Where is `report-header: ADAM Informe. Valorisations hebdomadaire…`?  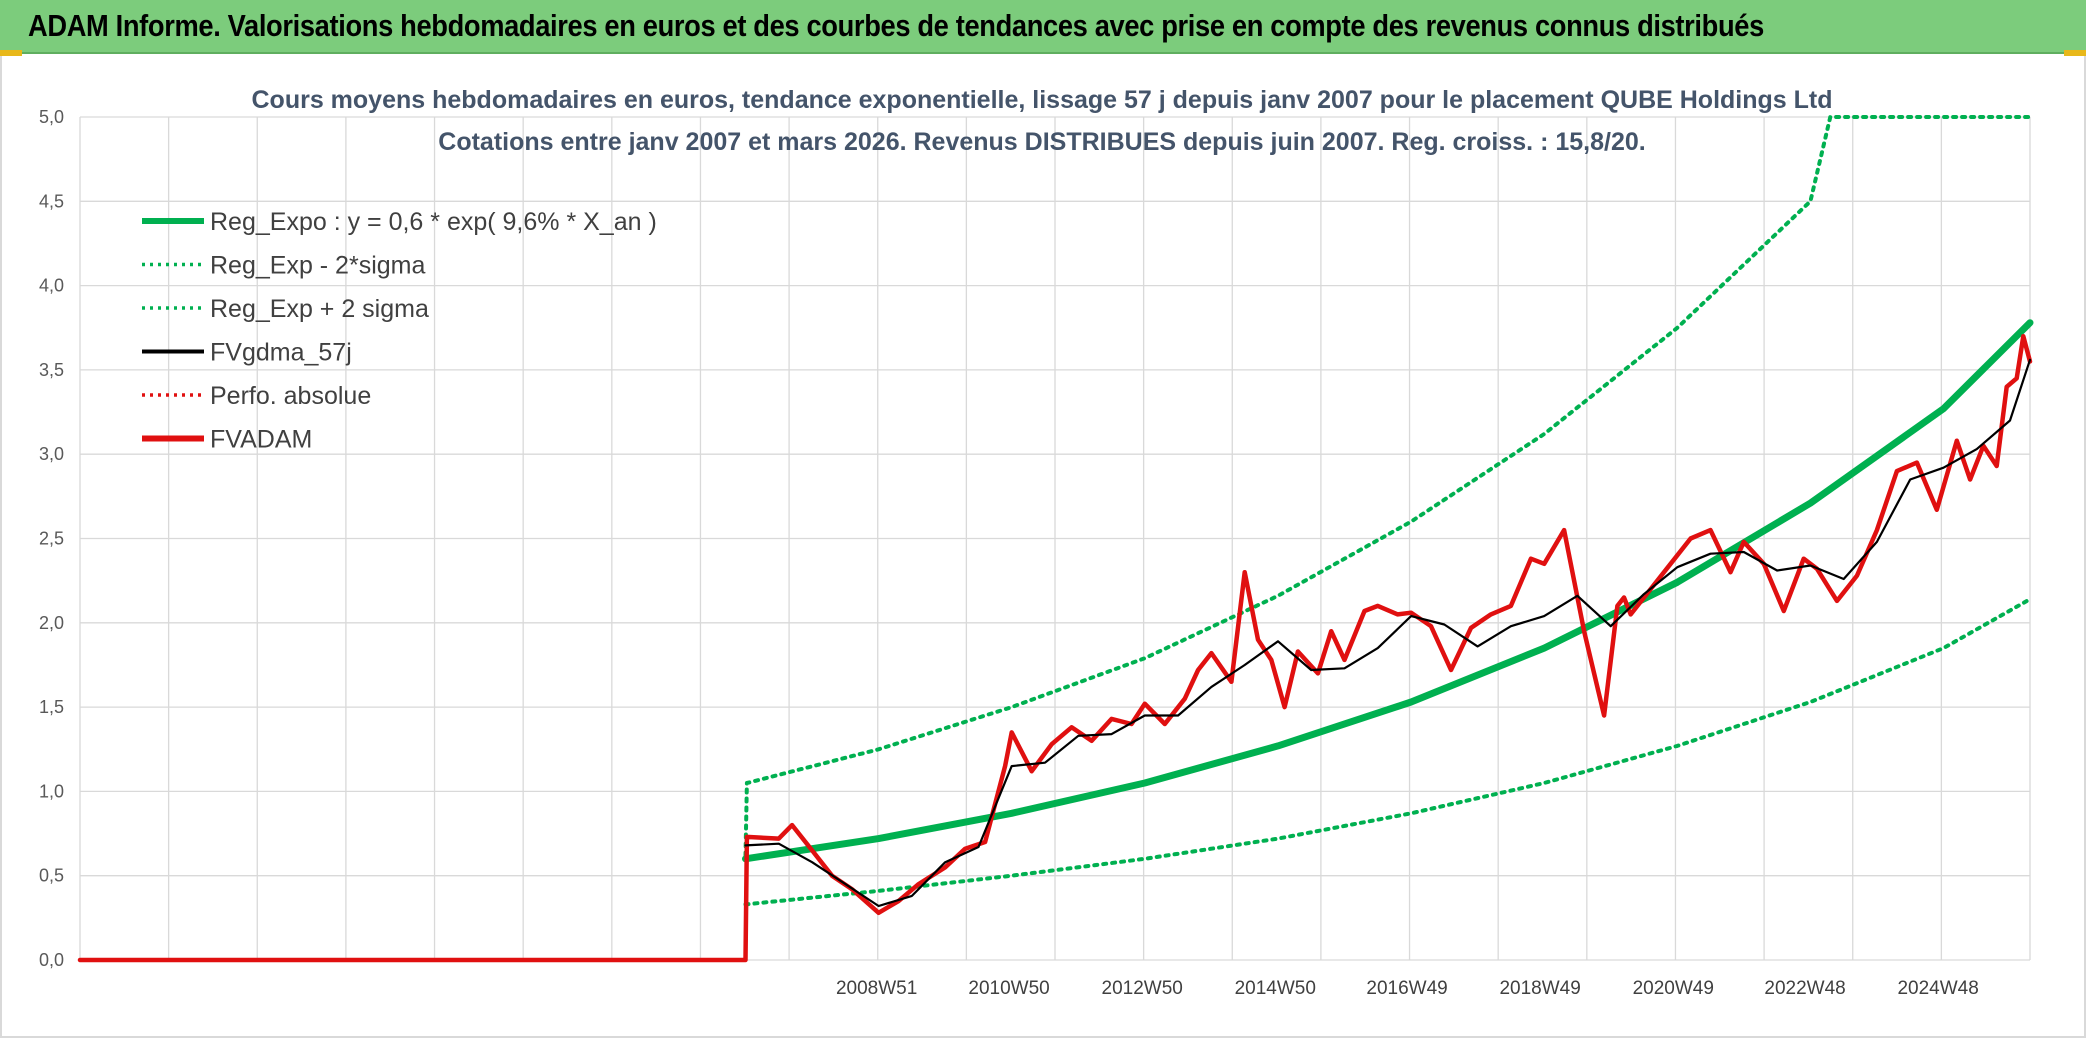 report-header: ADAM Informe. Valorisations hebdomadaire… is located at coordinates (1043, 28).